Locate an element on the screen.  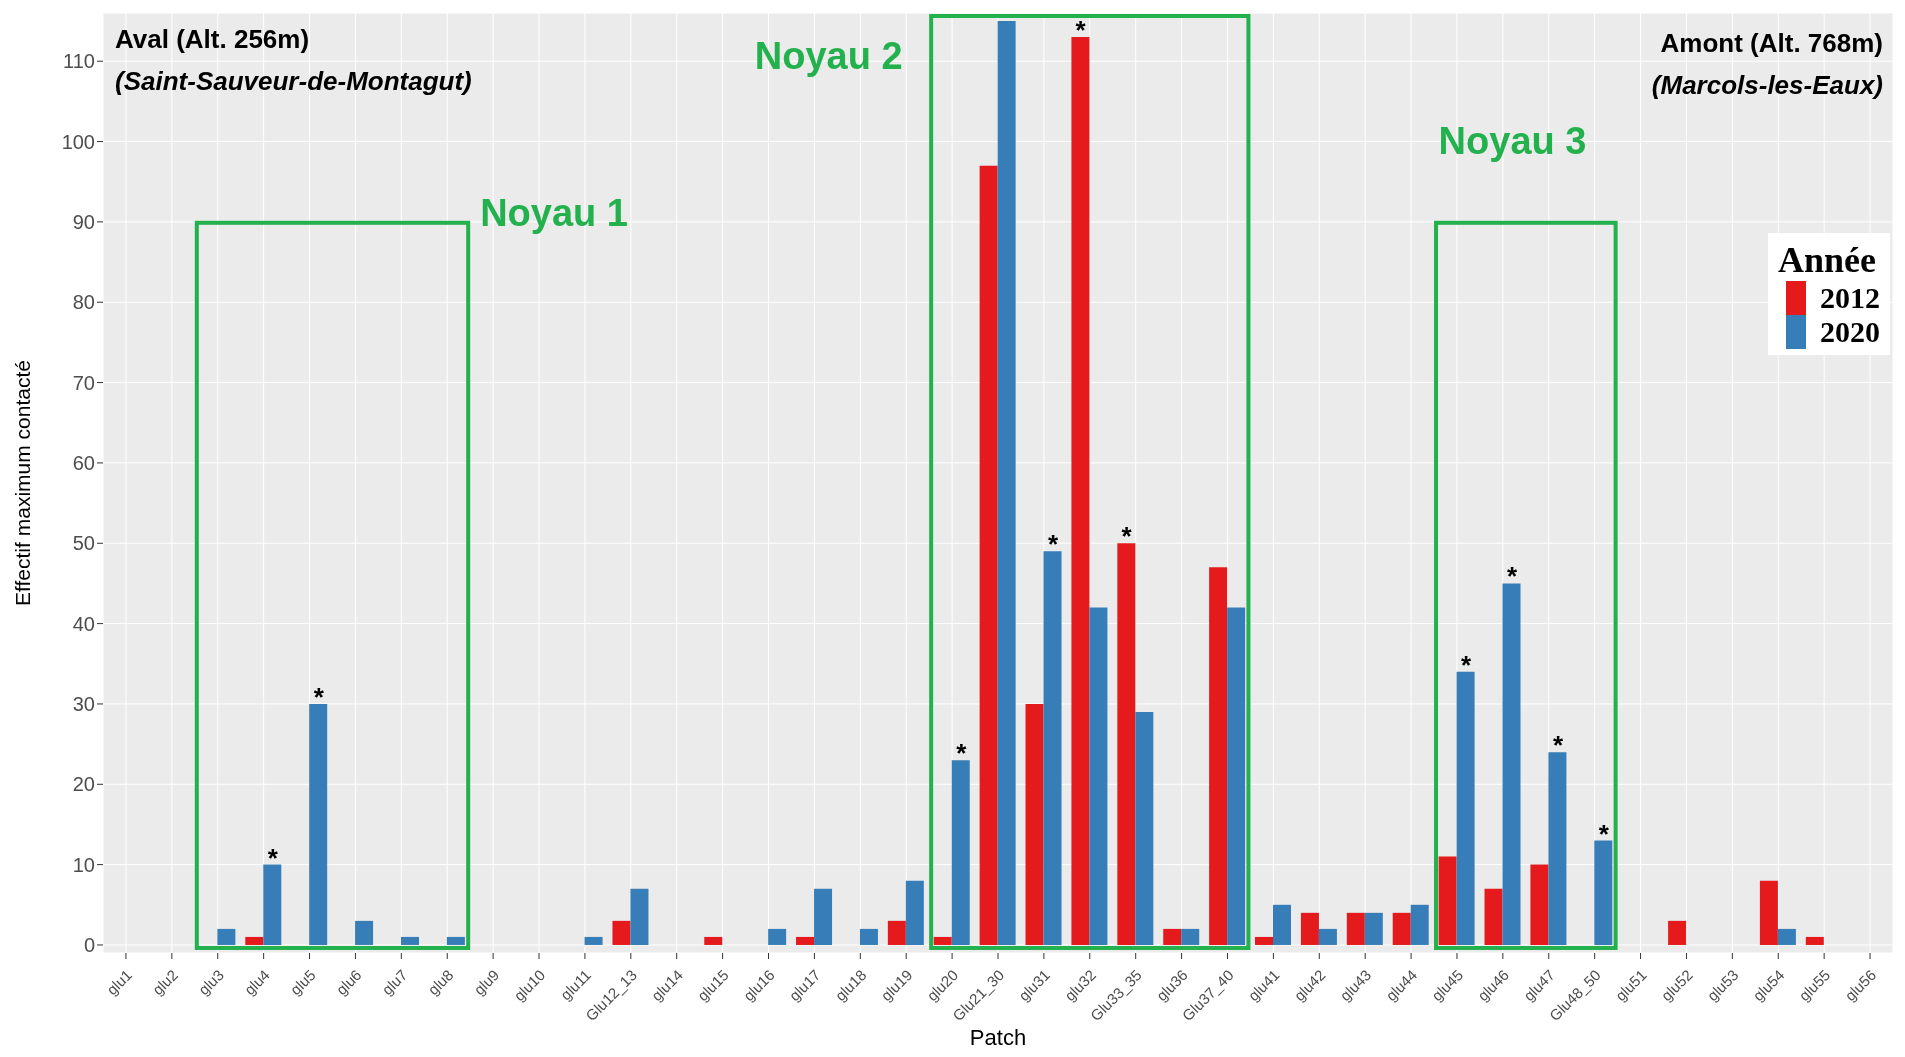
annotation: Noyau 1 is located at coordinates (554, 214).